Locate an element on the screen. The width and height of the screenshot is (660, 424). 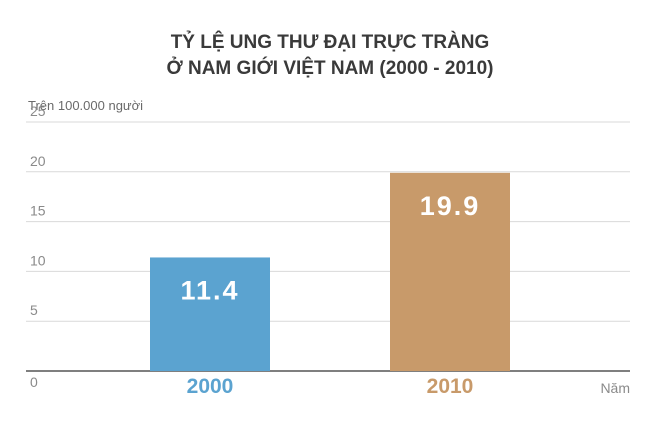
y-tick-label: 0 is located at coordinates (34, 382).